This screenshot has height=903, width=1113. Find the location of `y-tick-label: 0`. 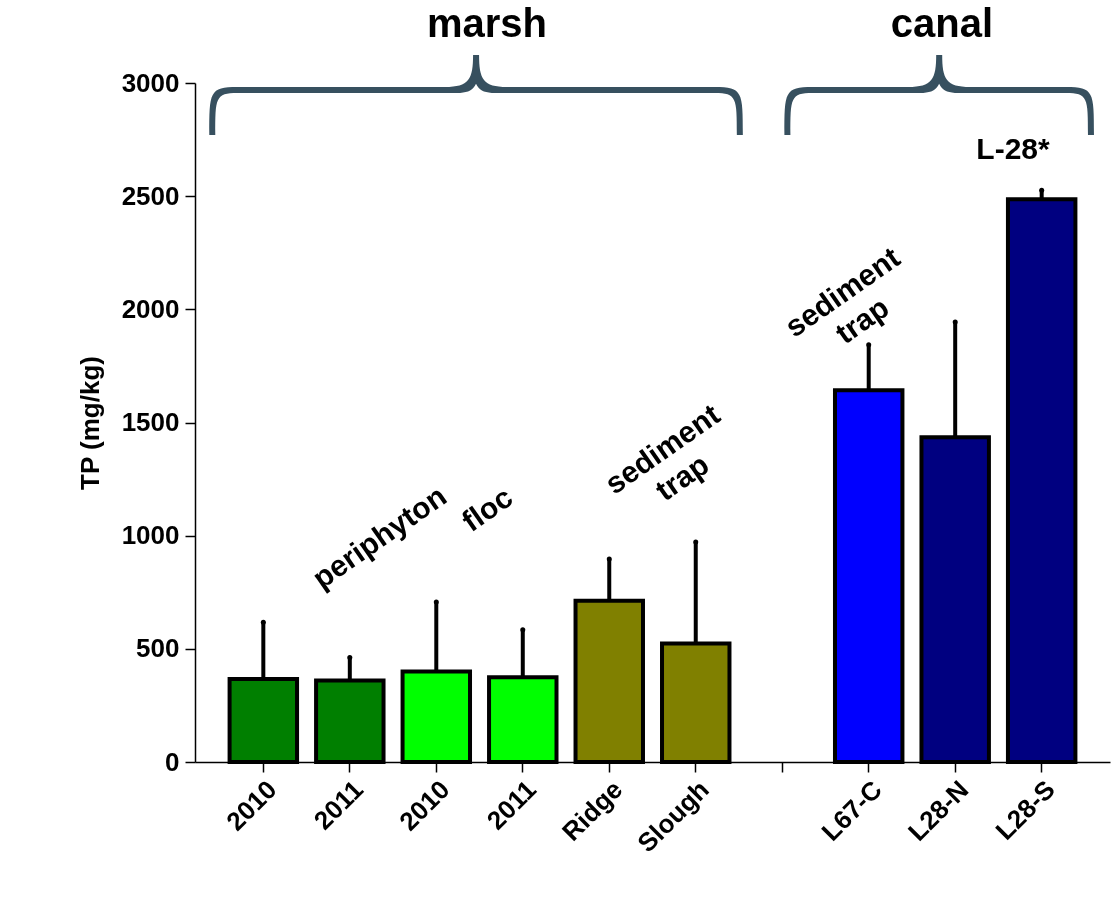

y-tick-label: 0 is located at coordinates (172, 761).